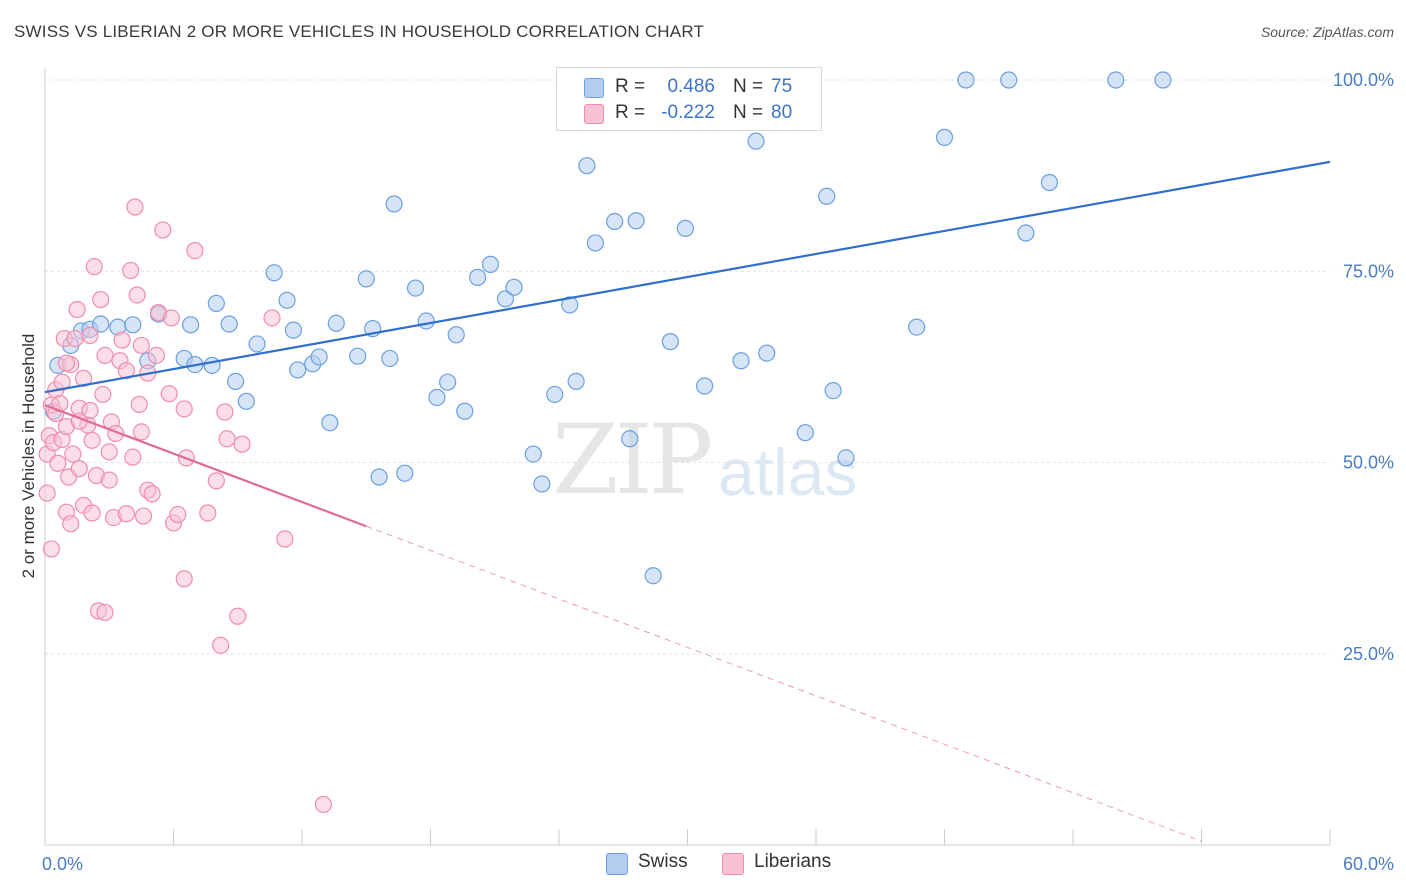 This screenshot has height=892, width=1406. What do you see at coordinates (663, 861) in the screenshot?
I see `legend-label-swiss: Swiss` at bounding box center [663, 861].